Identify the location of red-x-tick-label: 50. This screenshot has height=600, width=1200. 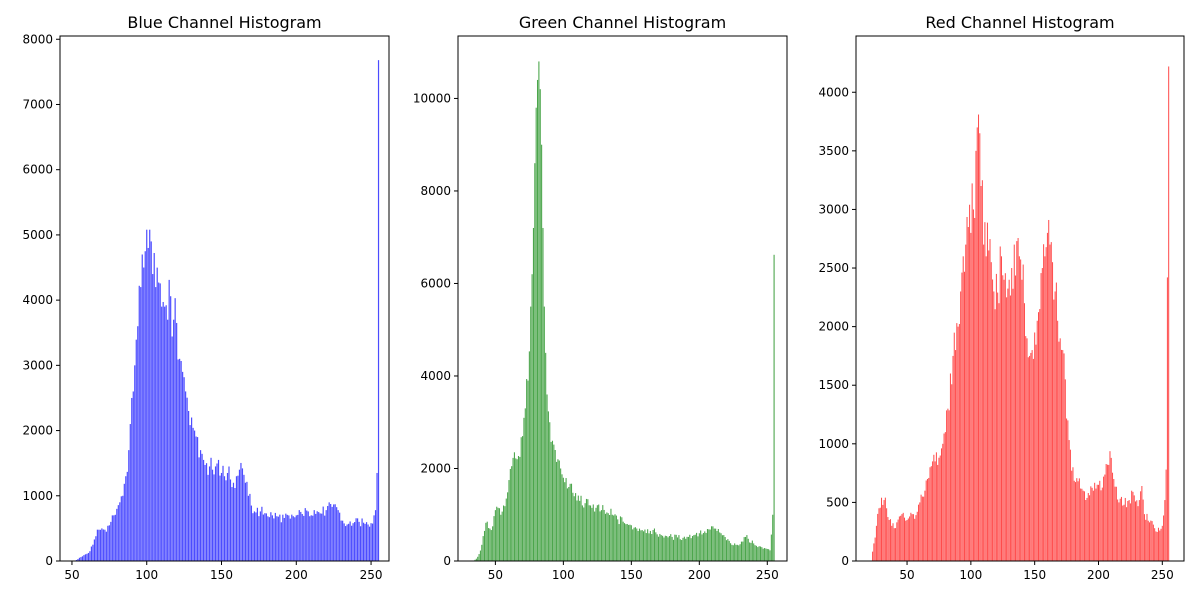
(906, 575).